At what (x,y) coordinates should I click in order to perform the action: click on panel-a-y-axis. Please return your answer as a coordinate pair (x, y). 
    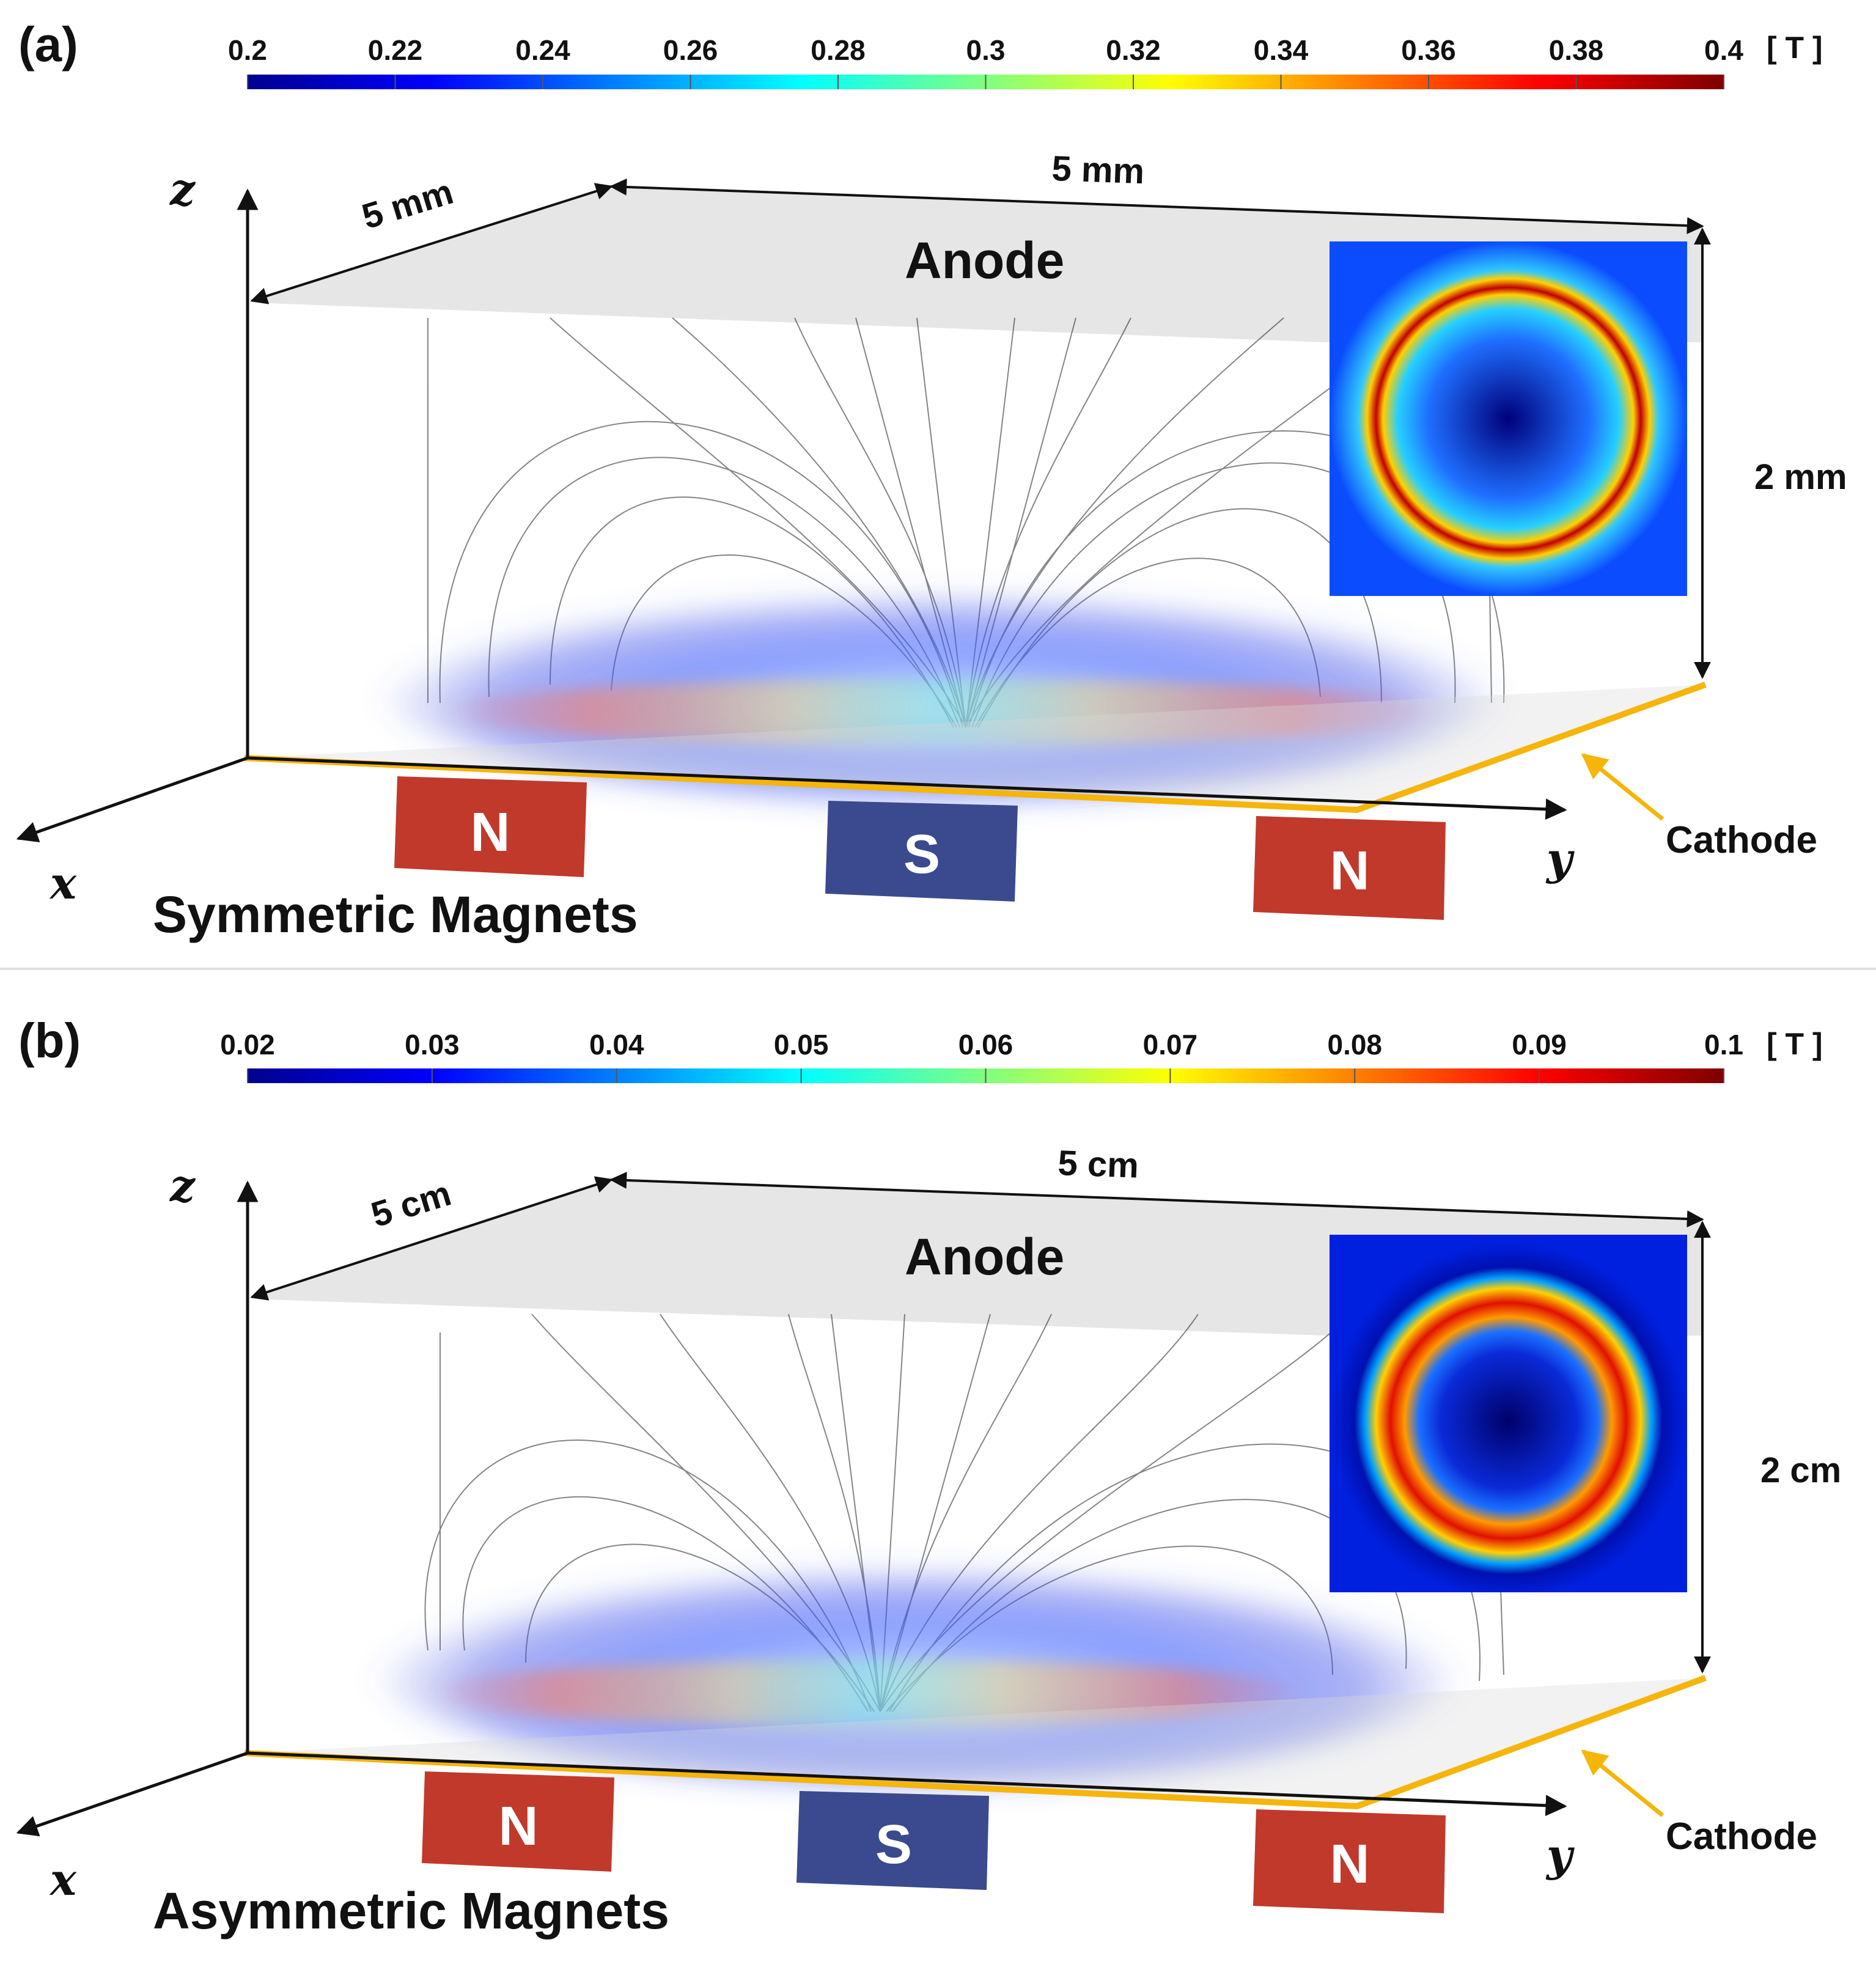
    Looking at the image, I should click on (907, 788).